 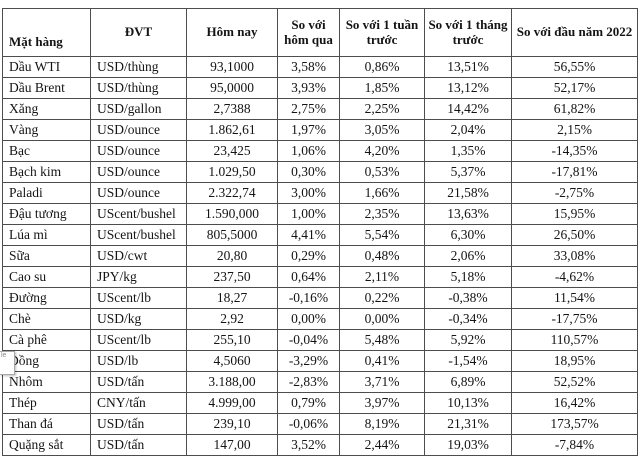 I want to click on value-cell: USD/cwt, so click(x=138, y=256).